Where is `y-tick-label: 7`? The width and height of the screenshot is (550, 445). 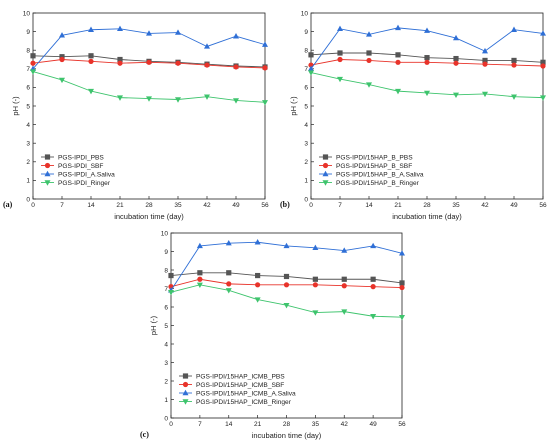
y-tick-label: 7 is located at coordinates (306, 69).